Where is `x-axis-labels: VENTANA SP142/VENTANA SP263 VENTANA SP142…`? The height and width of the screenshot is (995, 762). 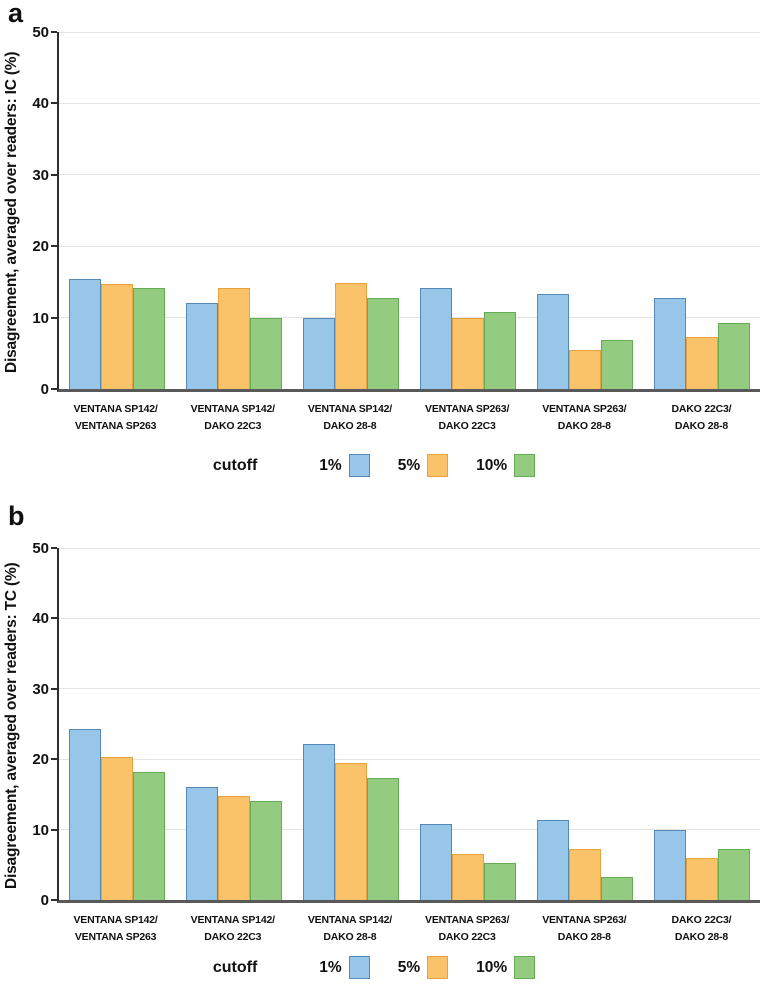 x-axis-labels: VENTANA SP142/VENTANA SP263 VENTANA SP142… is located at coordinates (408, 418).